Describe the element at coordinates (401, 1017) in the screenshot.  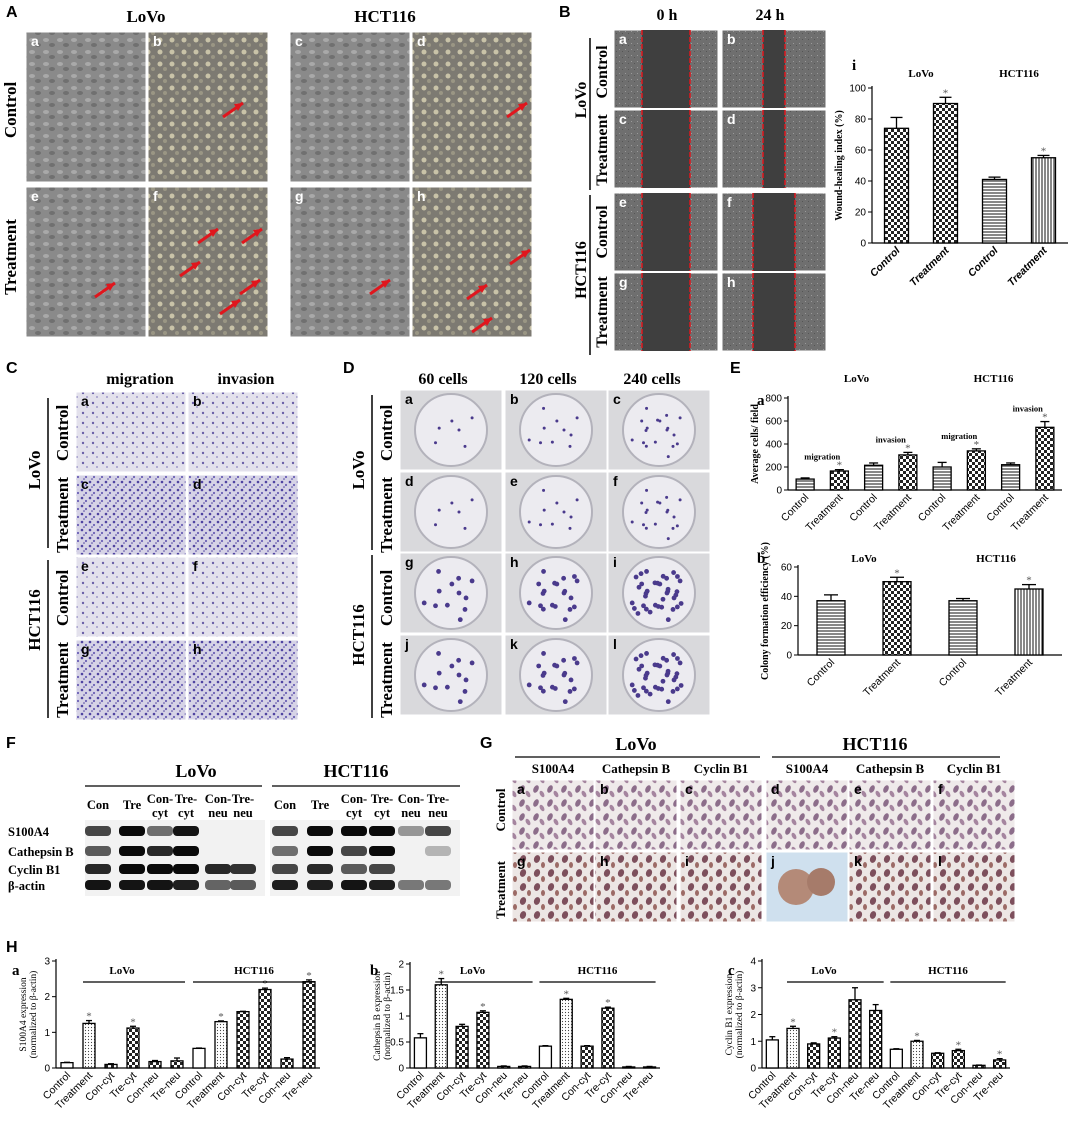
I see `y-tick-label: 1` at that location.